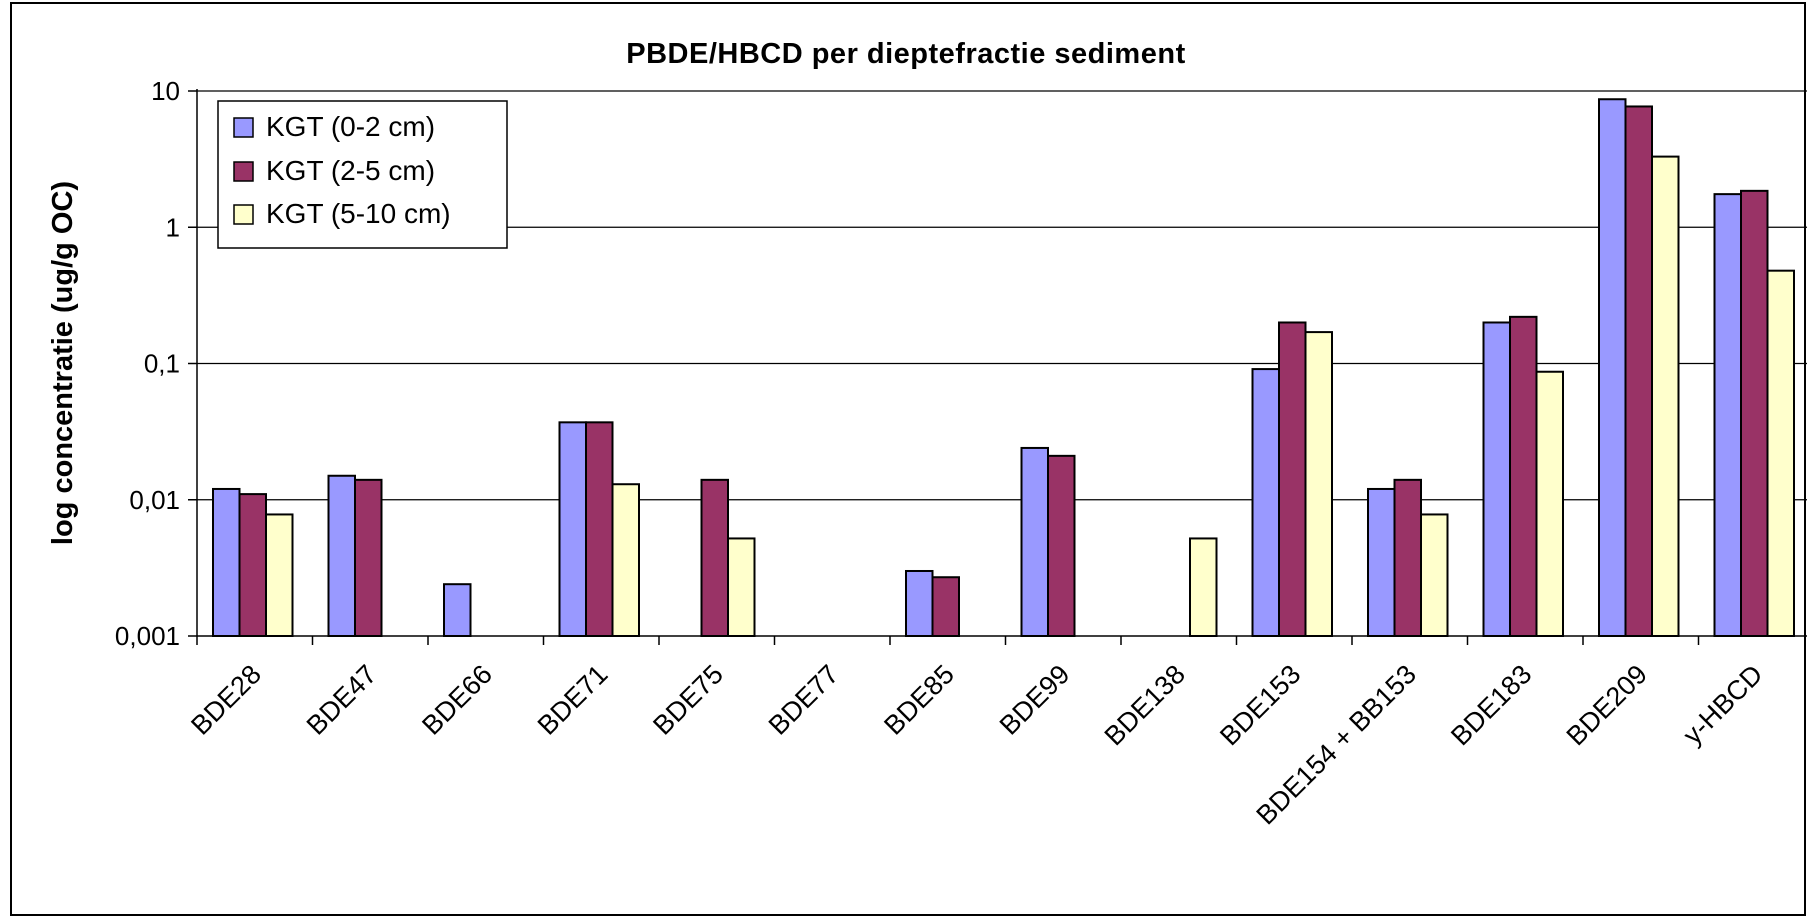  Describe the element at coordinates (173, 227) in the screenshot. I see `y-tick-label: 1` at that location.